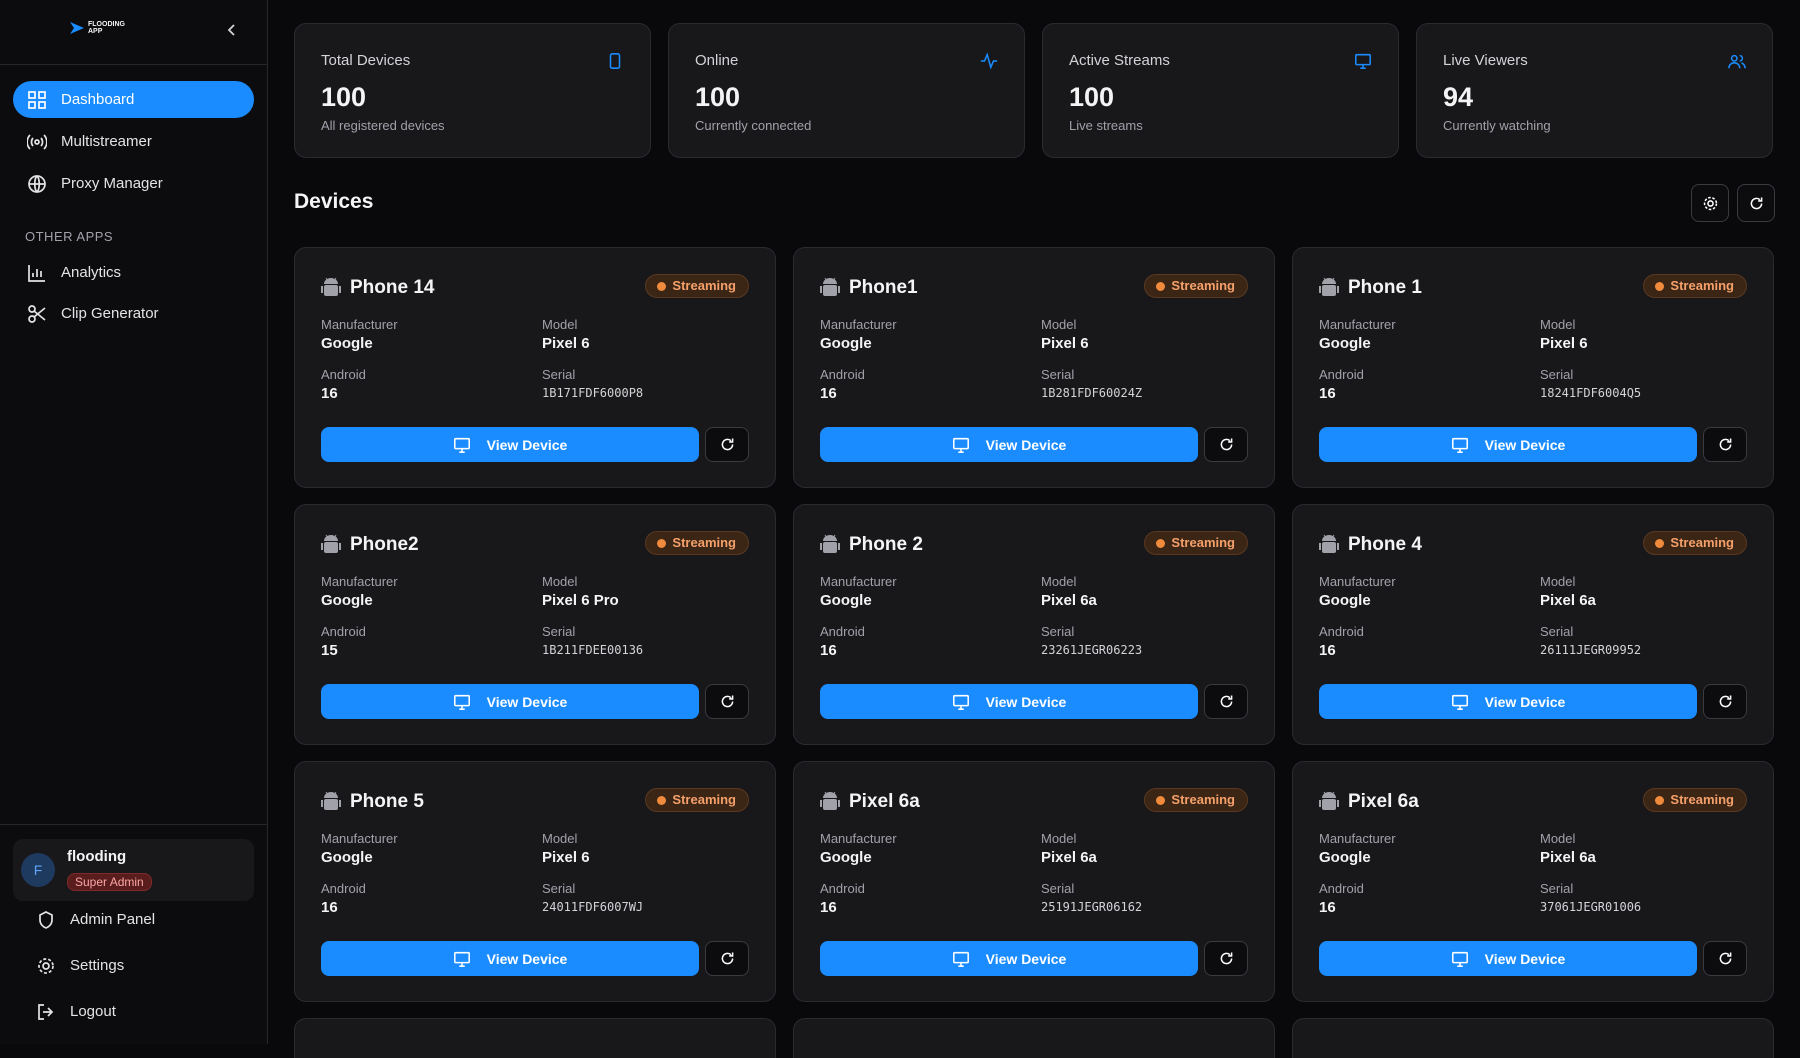  What do you see at coordinates (1383, 801) in the screenshot?
I see `device-name: Pixel 6a` at bounding box center [1383, 801].